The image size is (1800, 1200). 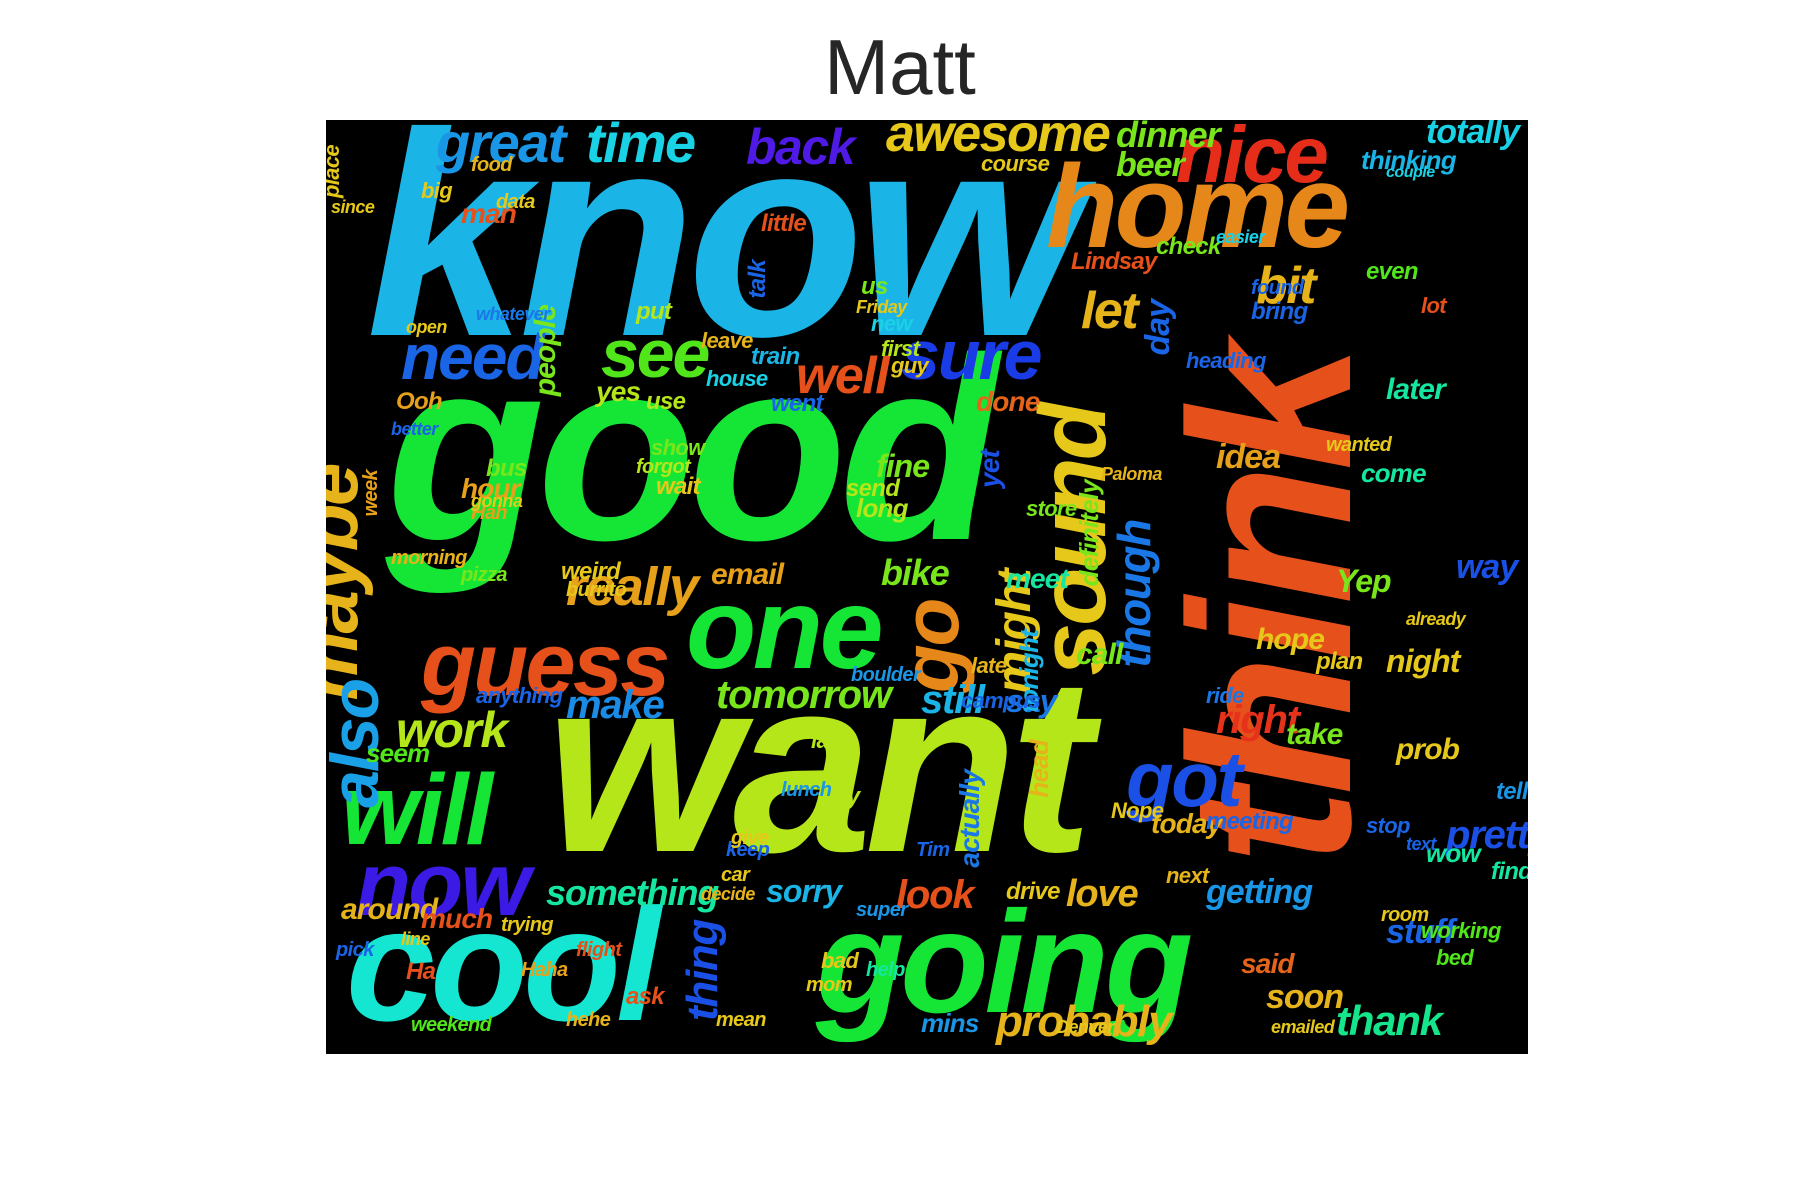 I want to click on cloud-word: wait, so click(x=678, y=486).